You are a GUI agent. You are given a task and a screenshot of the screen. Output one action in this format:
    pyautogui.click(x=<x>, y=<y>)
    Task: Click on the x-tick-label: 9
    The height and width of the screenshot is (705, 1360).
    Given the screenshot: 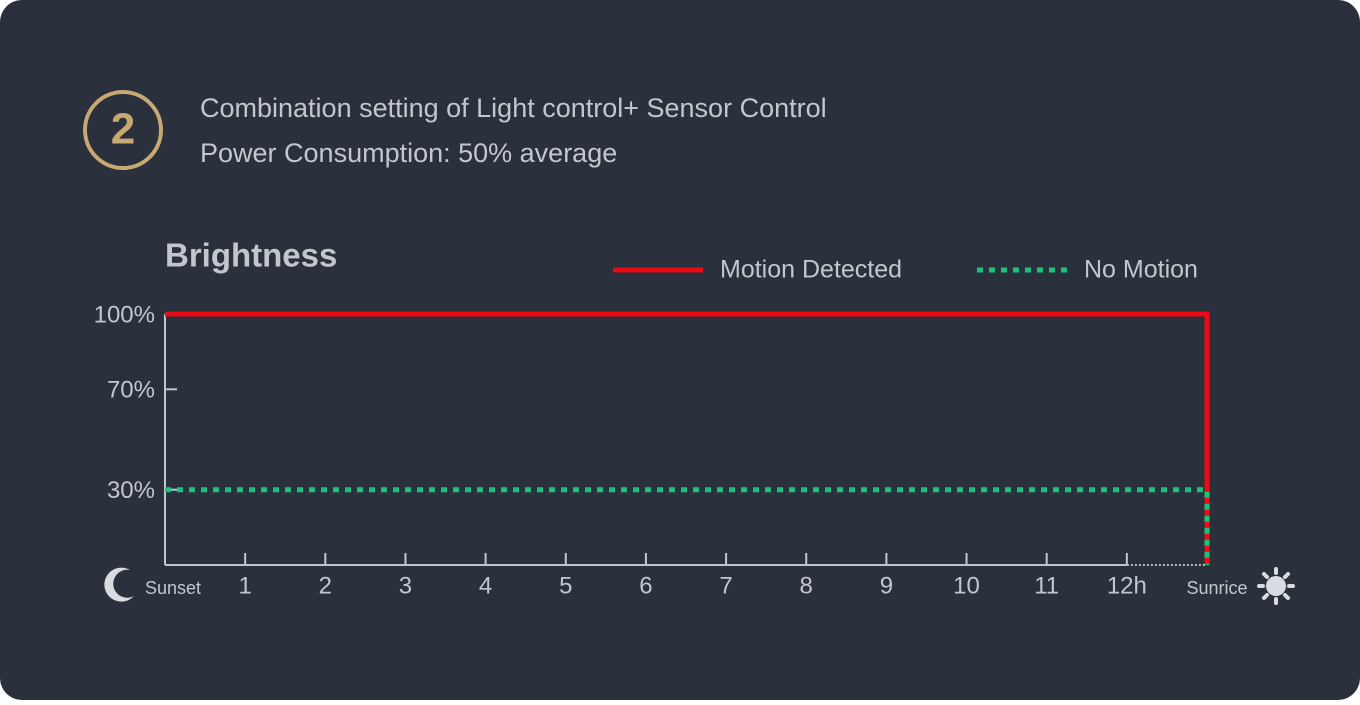 What is the action you would take?
    pyautogui.click(x=886, y=585)
    